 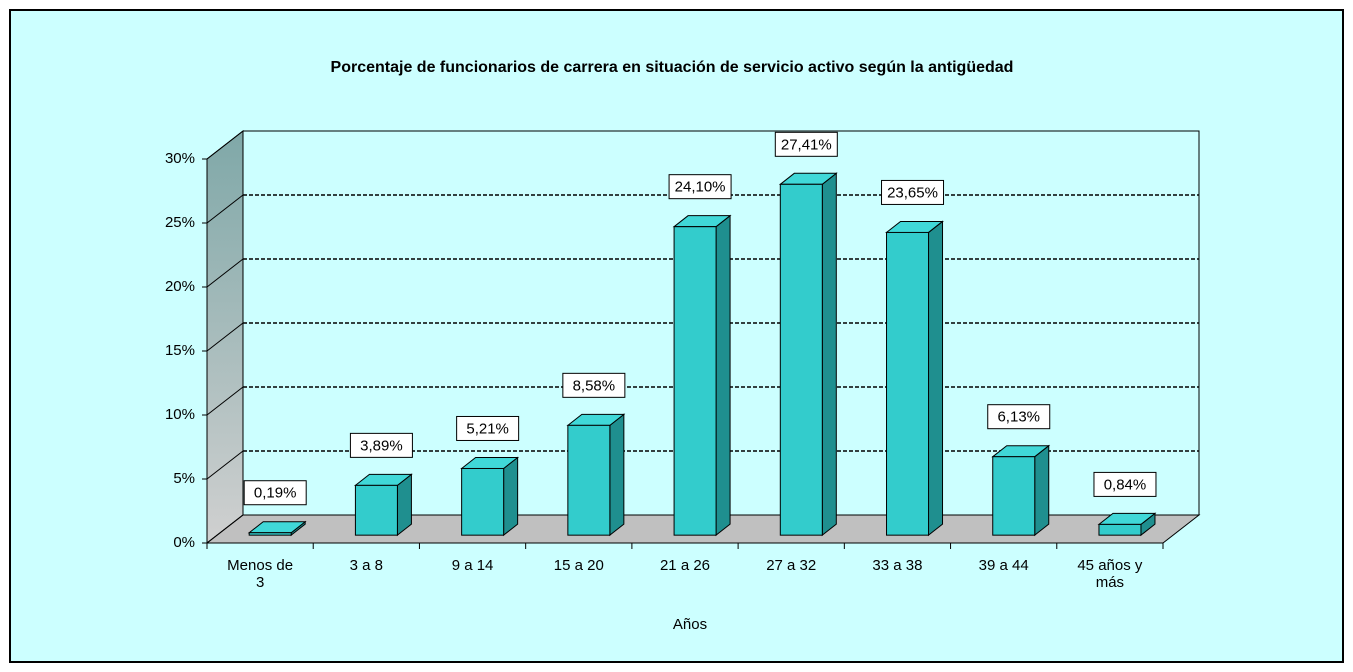 What do you see at coordinates (180, 350) in the screenshot?
I see `y-tick-label: 15%` at bounding box center [180, 350].